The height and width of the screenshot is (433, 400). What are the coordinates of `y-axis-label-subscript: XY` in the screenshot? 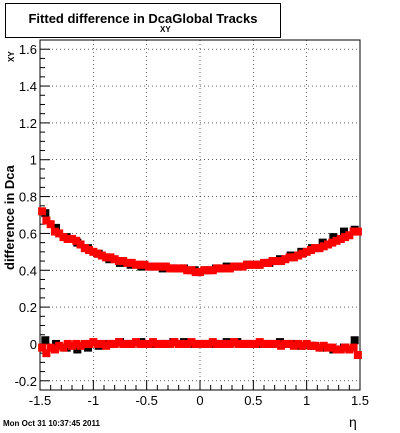 It's located at (11, 56).